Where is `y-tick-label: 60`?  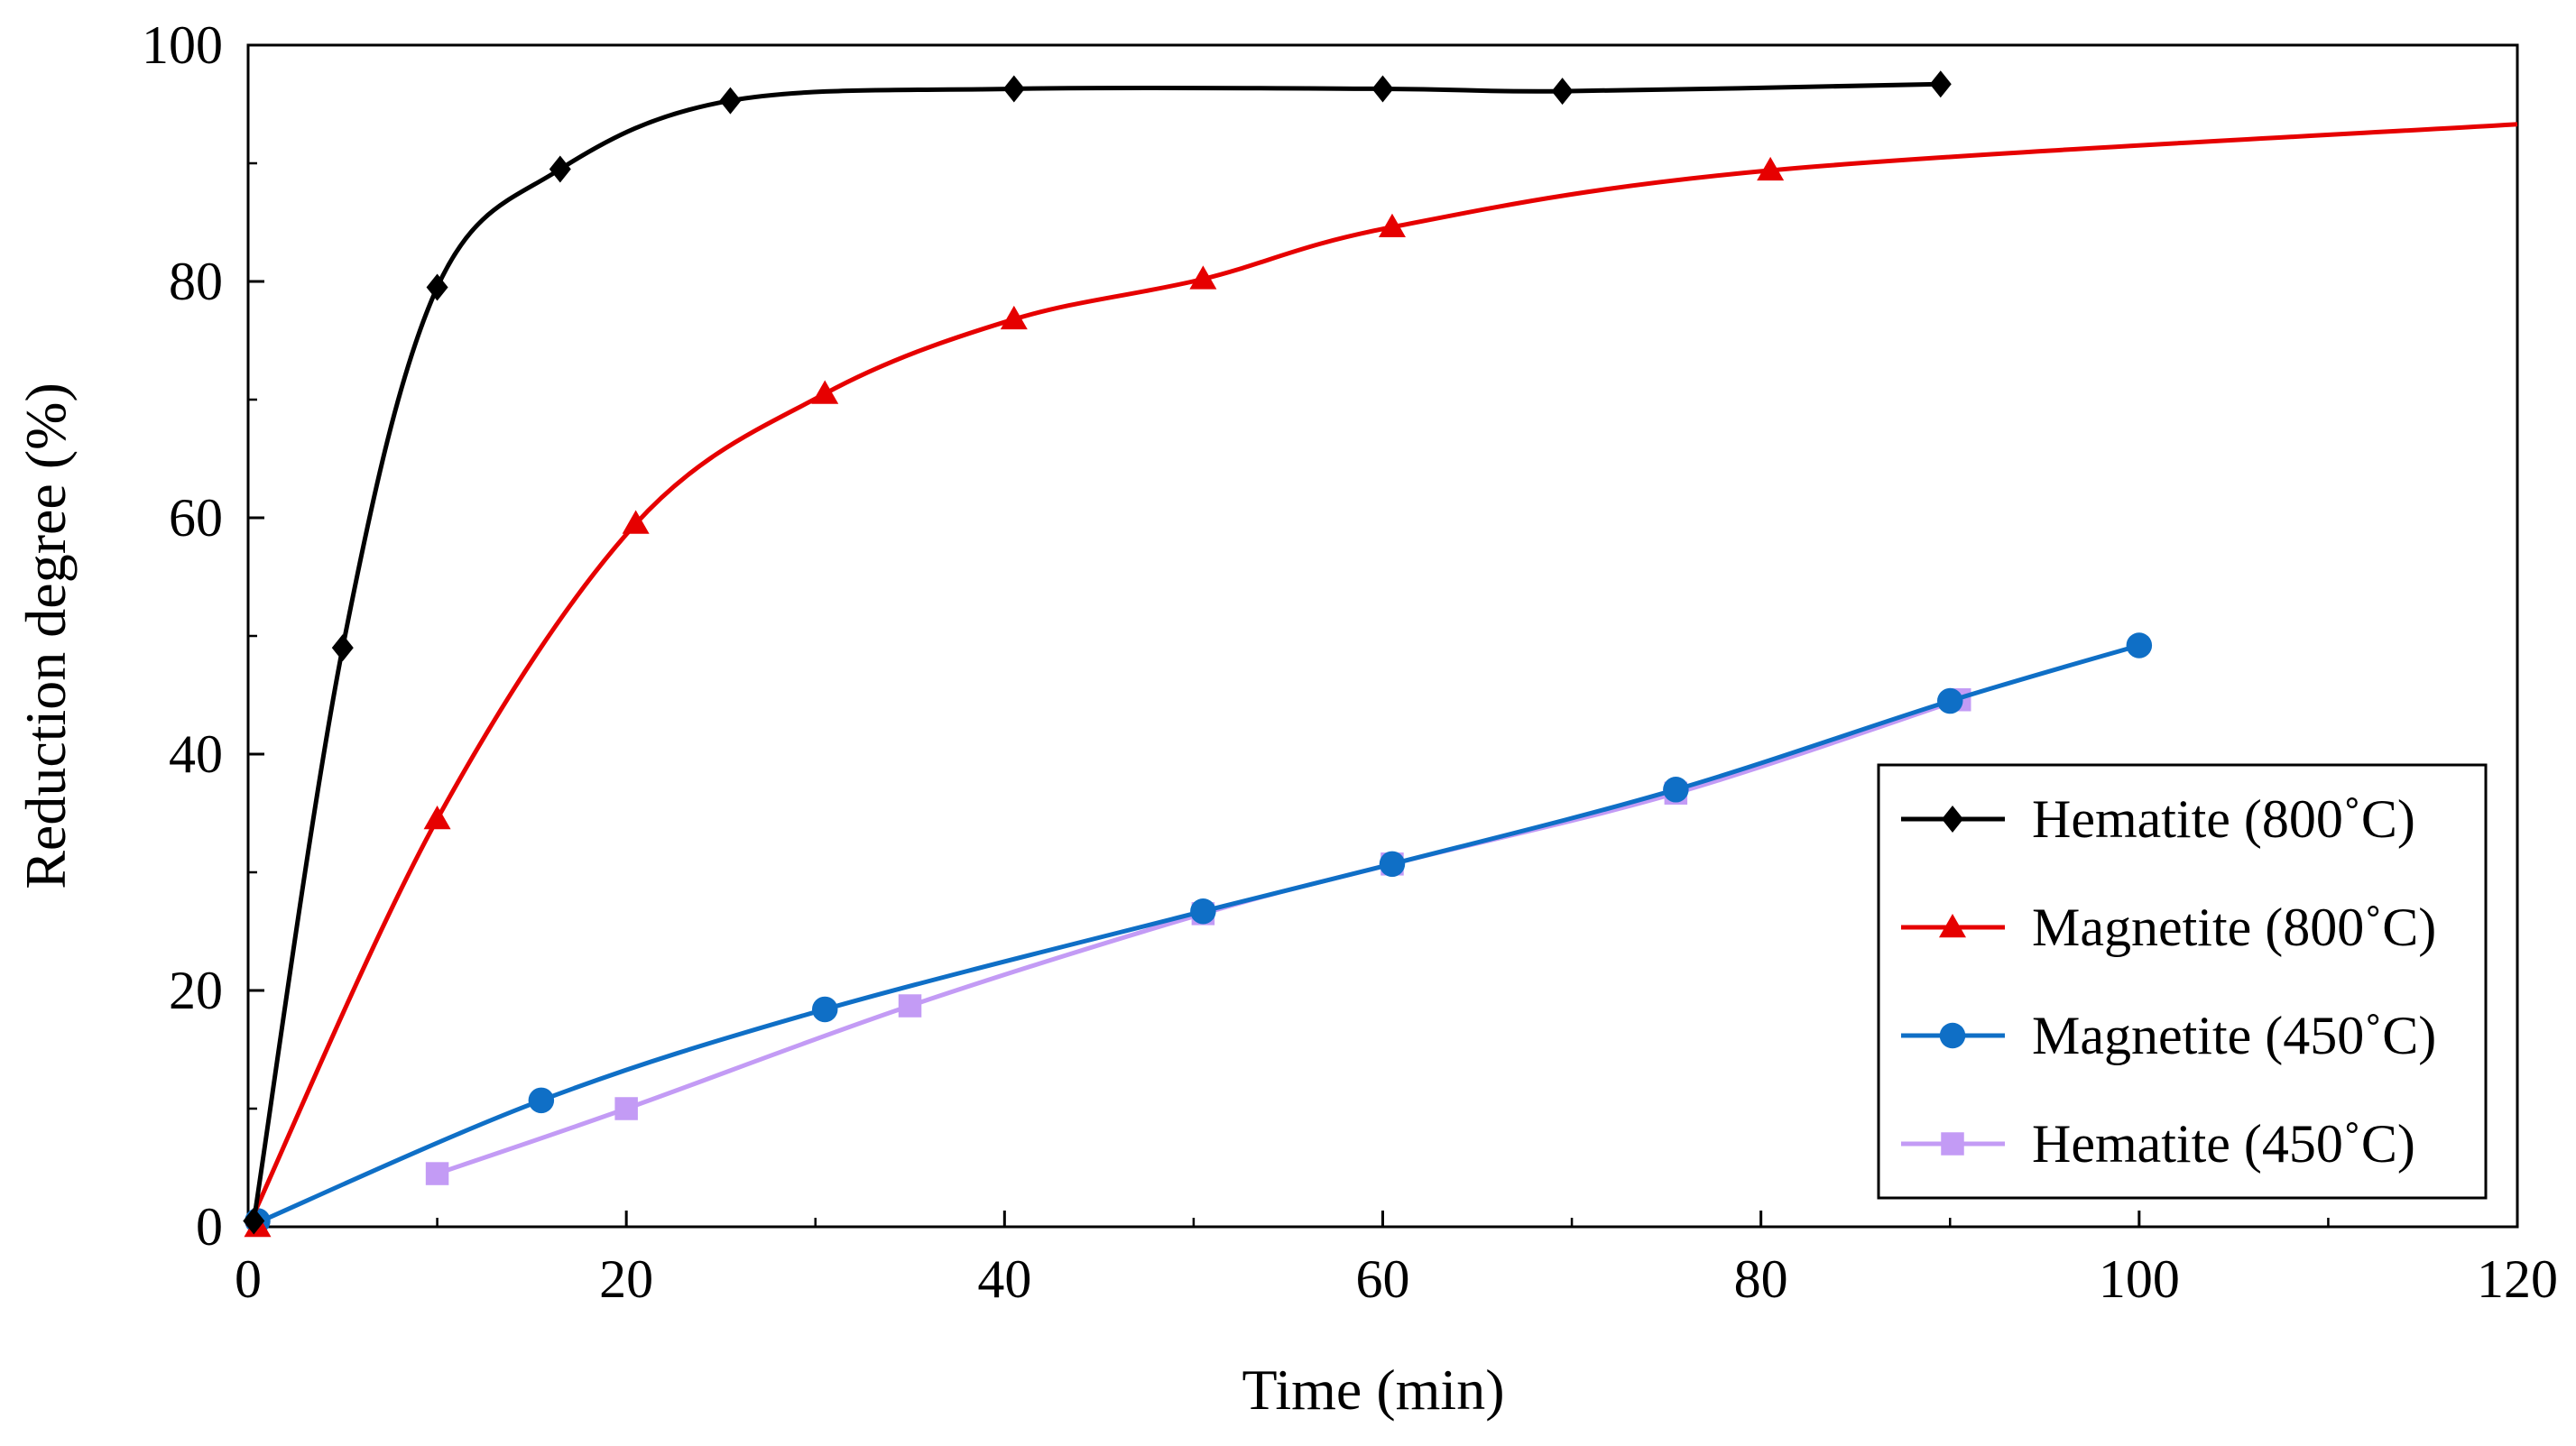 y-tick-label: 60 is located at coordinates (196, 518).